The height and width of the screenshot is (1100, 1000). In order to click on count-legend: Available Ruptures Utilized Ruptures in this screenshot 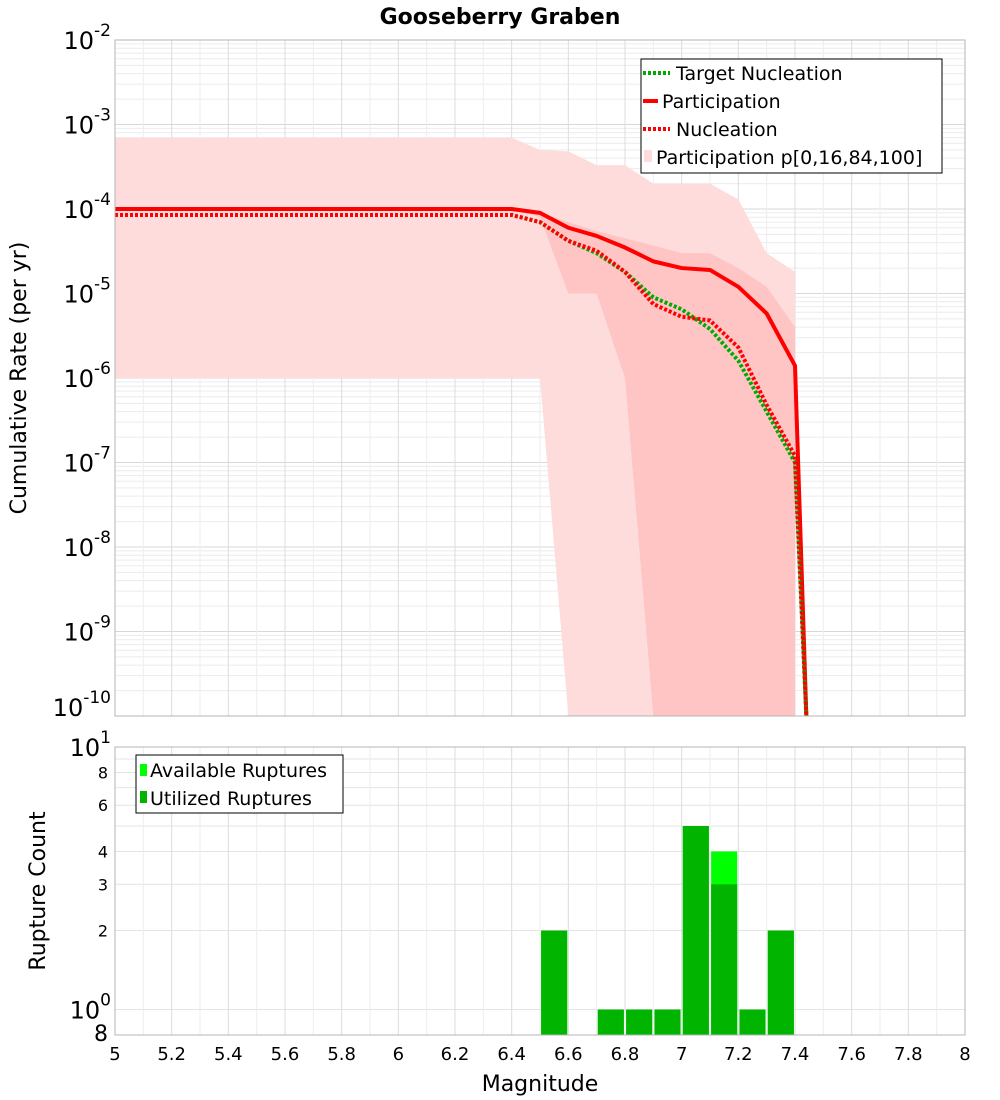, I will do `click(239, 784)`.